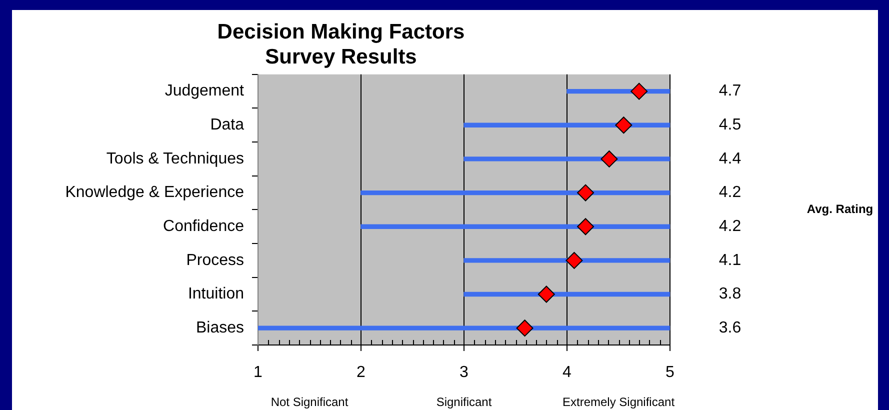  Describe the element at coordinates (670, 373) in the screenshot. I see `x-tick-label: 5` at that location.